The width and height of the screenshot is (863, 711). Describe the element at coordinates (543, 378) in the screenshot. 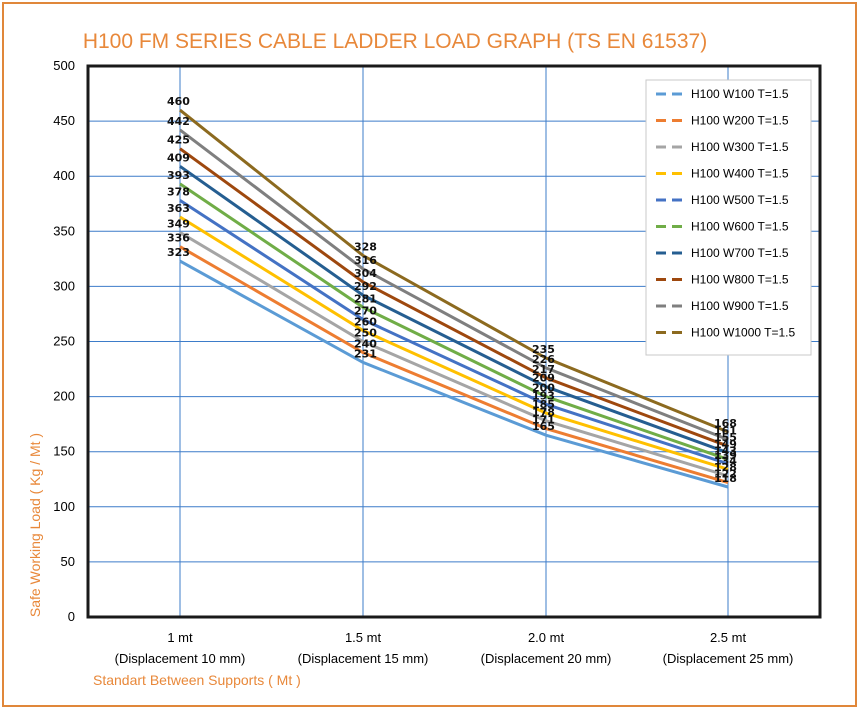

I see `data-label: 209` at that location.